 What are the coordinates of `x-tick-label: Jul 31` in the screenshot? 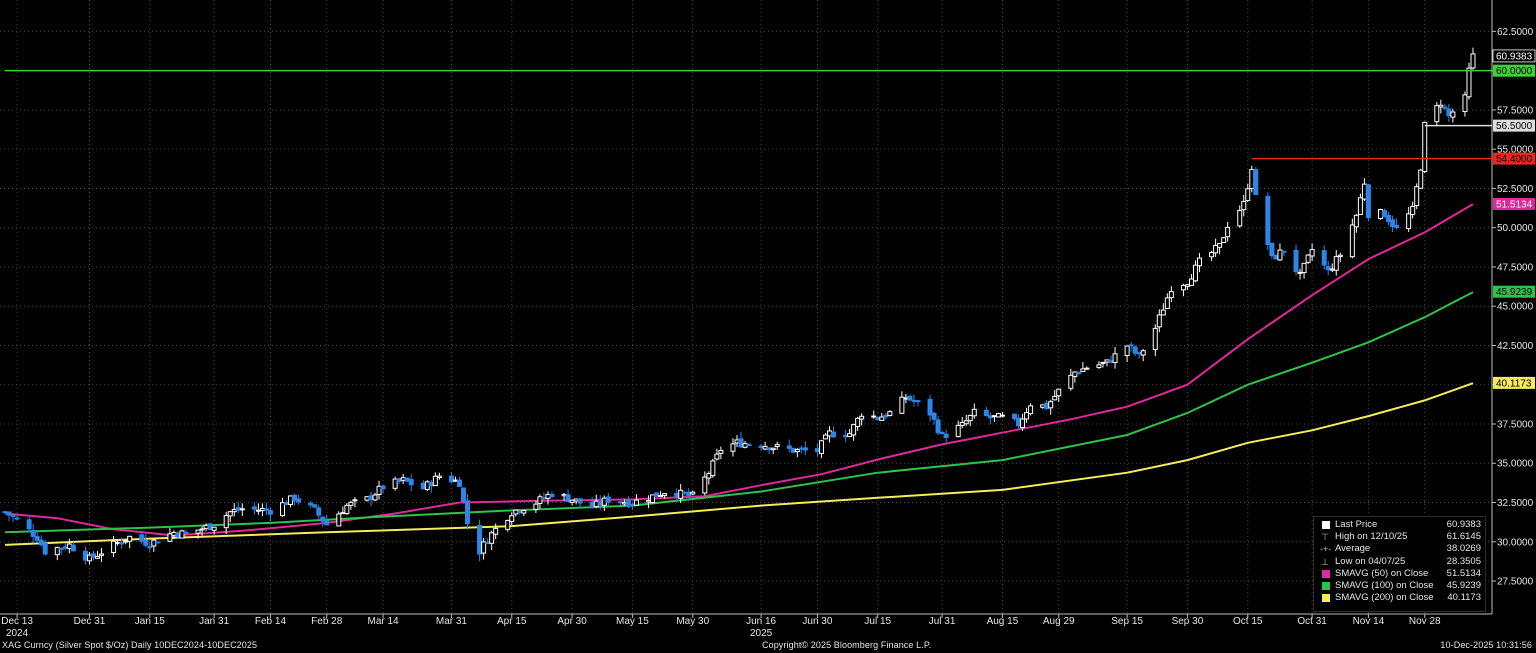 It's located at (942, 621).